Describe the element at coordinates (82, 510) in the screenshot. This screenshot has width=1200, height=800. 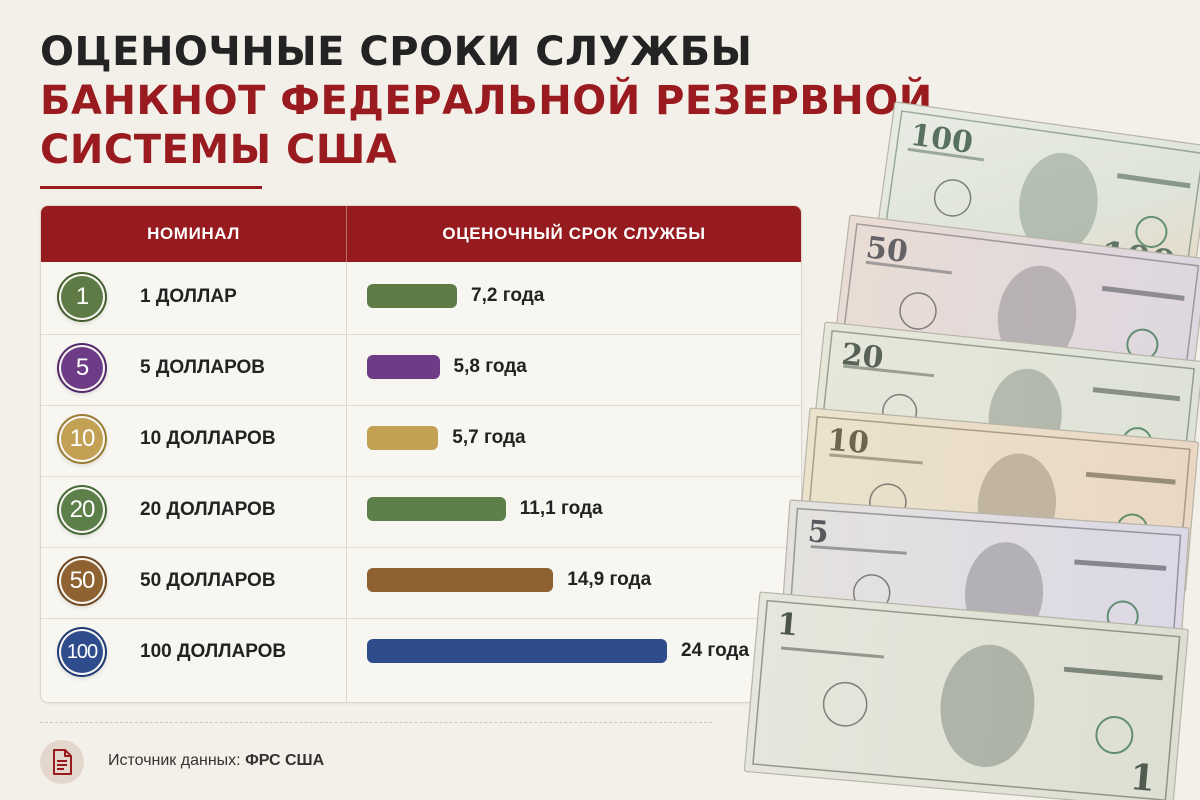
I see `denomination-badge: 20` at that location.